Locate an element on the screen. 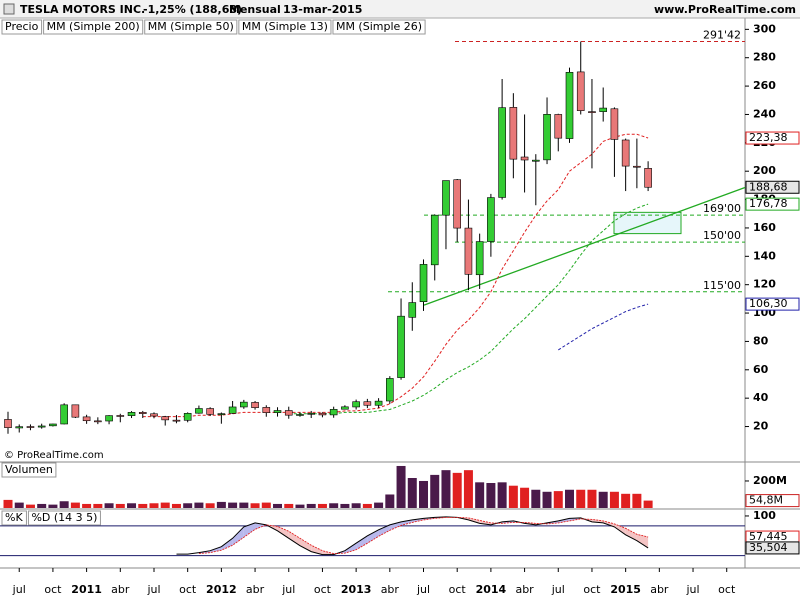 The height and width of the screenshot is (600, 800). y-tick-label: 120 is located at coordinates (764, 284).